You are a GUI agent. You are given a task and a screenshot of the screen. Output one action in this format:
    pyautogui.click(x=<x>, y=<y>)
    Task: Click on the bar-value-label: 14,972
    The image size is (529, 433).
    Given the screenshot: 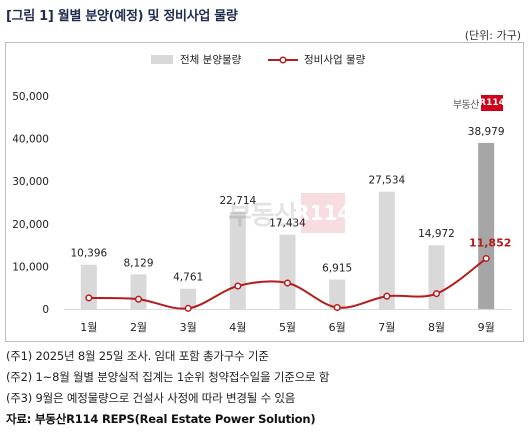 What is the action you would take?
    pyautogui.click(x=436, y=234)
    